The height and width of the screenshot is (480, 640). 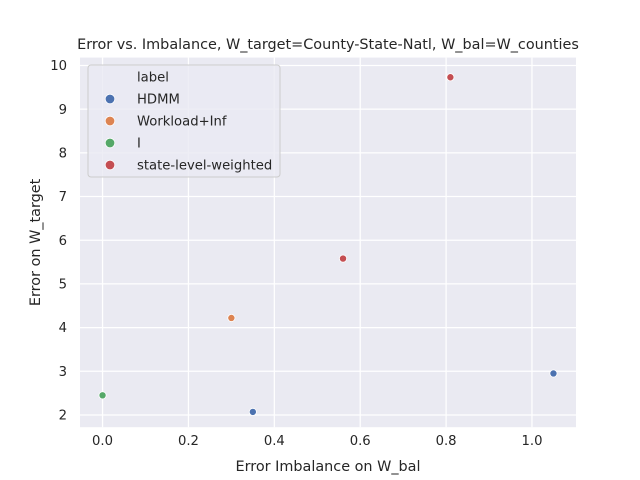 I want to click on y-tick-label: 8, so click(x=63, y=153).